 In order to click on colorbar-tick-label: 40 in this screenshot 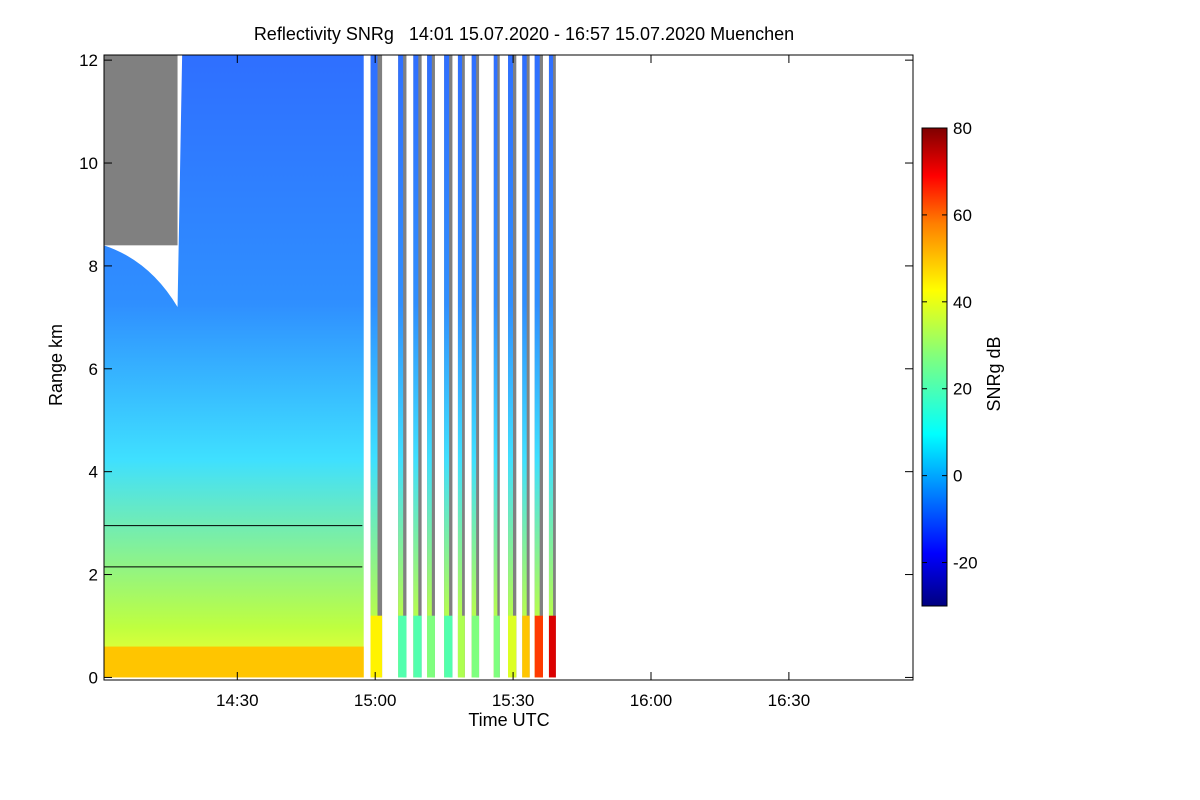, I will do `click(962, 302)`.